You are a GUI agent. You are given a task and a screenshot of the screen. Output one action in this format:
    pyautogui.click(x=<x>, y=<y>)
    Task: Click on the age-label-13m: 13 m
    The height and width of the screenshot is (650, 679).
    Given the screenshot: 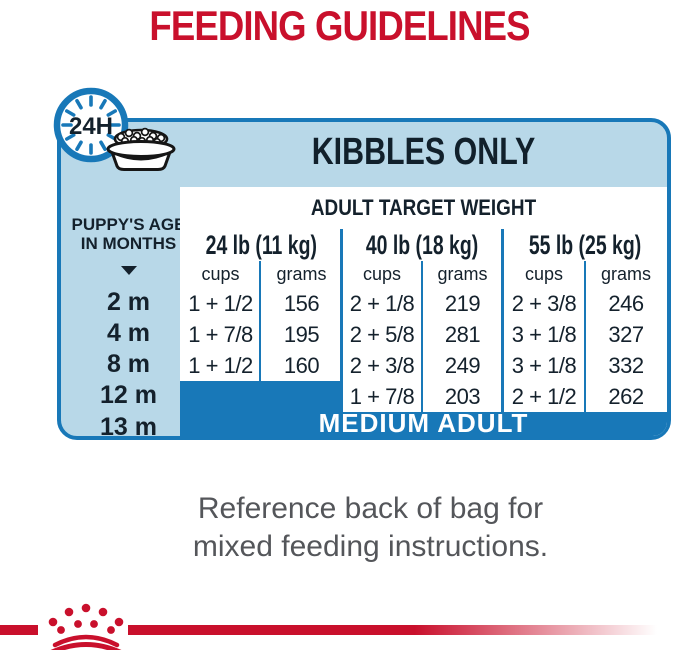 What is the action you would take?
    pyautogui.click(x=128, y=427)
    